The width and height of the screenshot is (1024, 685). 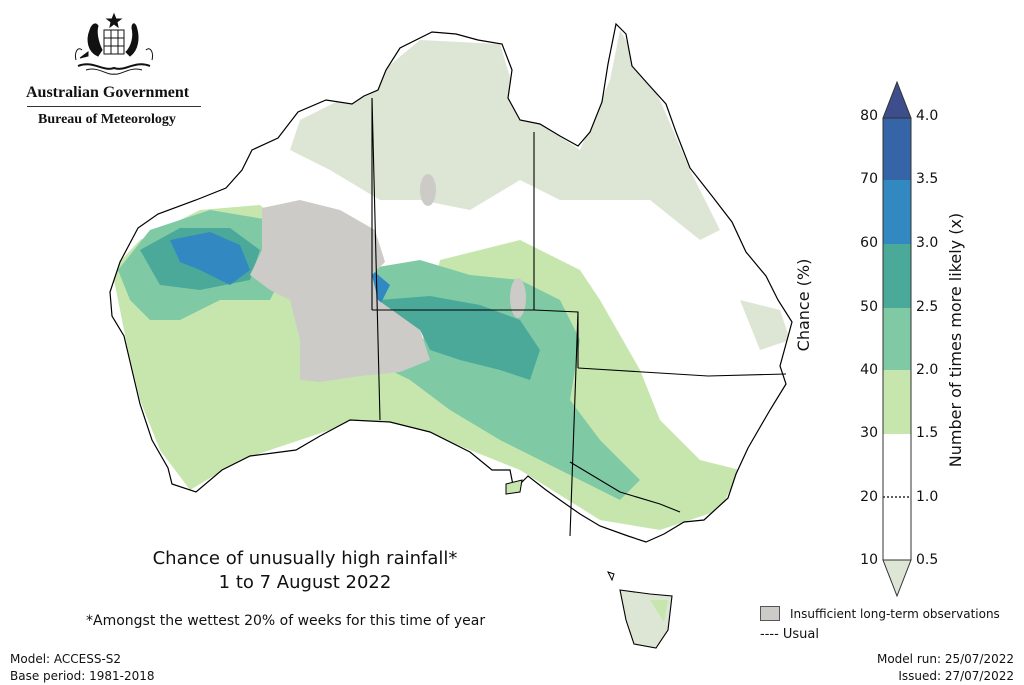 What do you see at coordinates (869, 116) in the screenshot?
I see `colorbar-left-tick: 80` at bounding box center [869, 116].